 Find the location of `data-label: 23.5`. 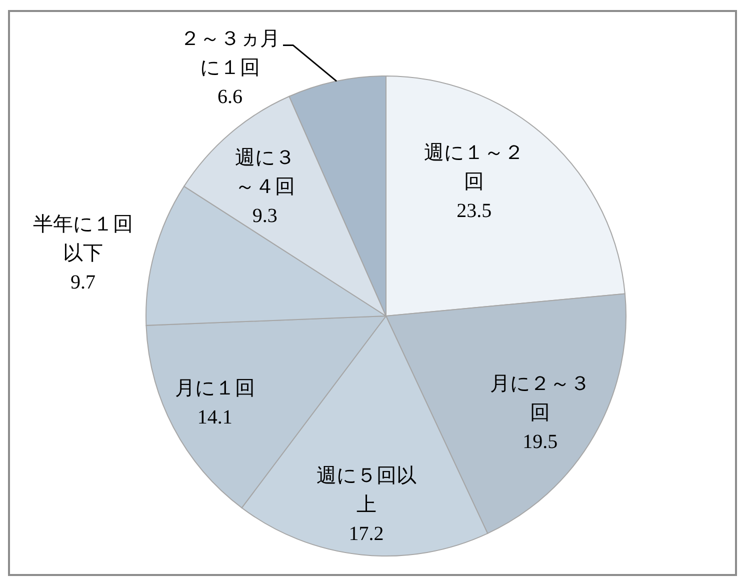

data-label: 23.5 is located at coordinates (474, 211).